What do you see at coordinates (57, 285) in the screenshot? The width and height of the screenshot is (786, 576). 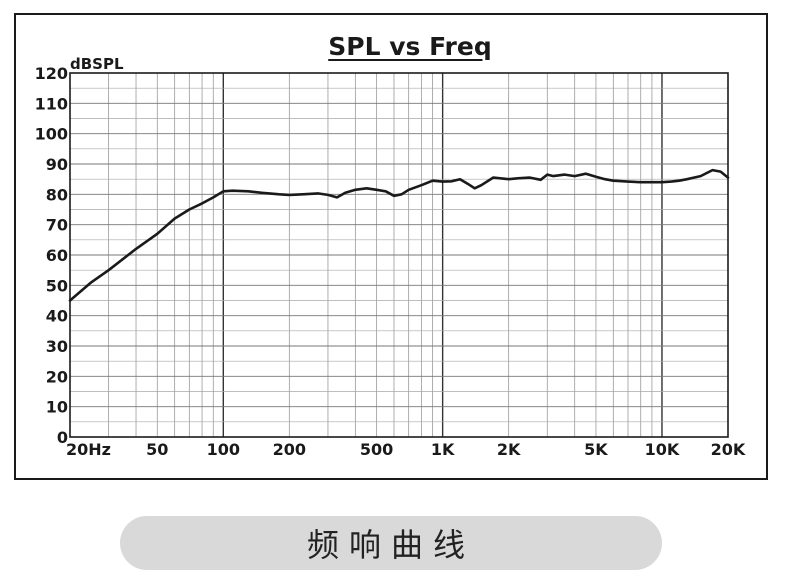 I see `y-tick-label: 50` at bounding box center [57, 285].